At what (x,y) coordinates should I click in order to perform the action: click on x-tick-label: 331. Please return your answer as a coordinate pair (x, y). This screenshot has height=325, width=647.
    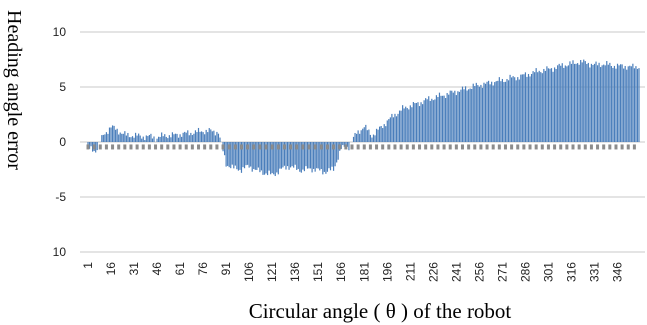
    Looking at the image, I should click on (594, 272).